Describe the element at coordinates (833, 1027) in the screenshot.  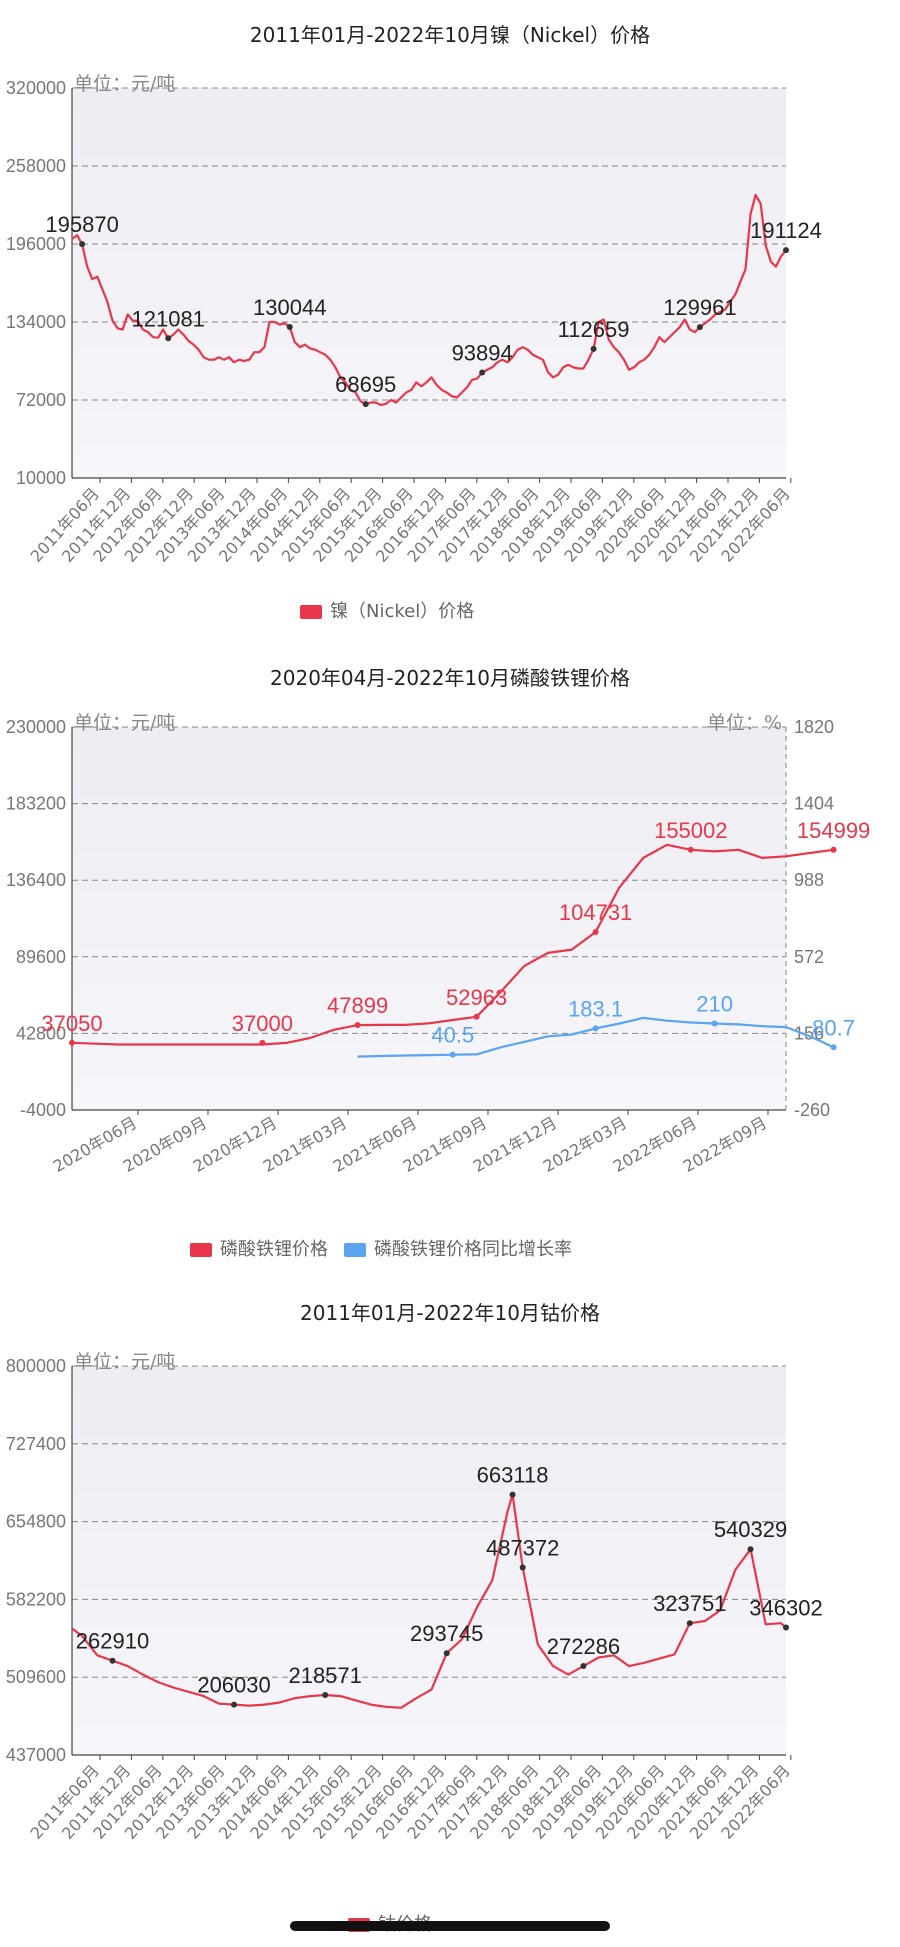
I see `data-label: 80.7` at that location.